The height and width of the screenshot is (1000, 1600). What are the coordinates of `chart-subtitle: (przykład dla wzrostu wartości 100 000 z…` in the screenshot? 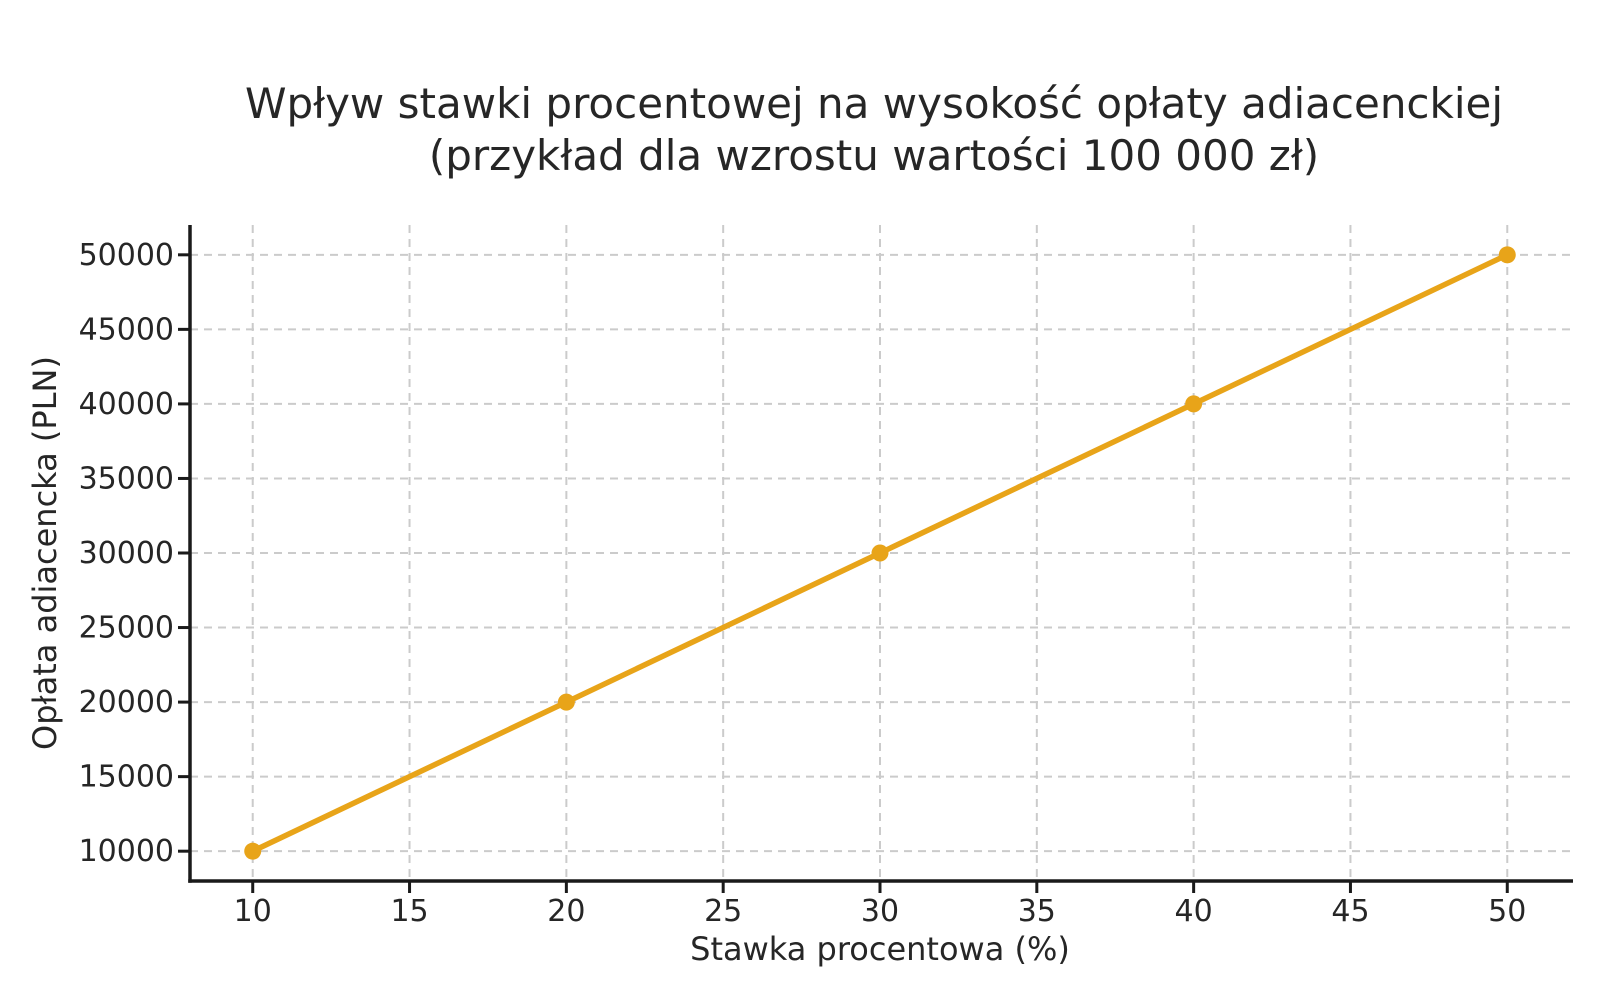 It's located at (874, 155).